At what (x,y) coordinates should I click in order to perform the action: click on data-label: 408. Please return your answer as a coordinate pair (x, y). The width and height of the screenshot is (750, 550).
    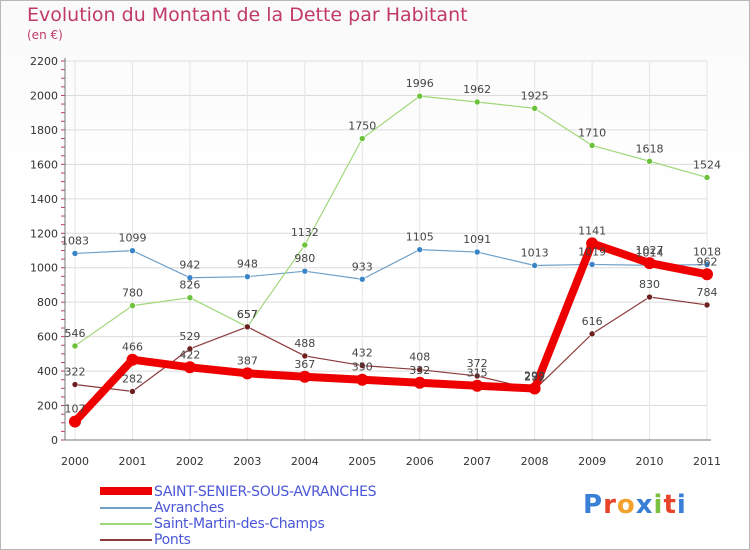
    Looking at the image, I should click on (419, 357).